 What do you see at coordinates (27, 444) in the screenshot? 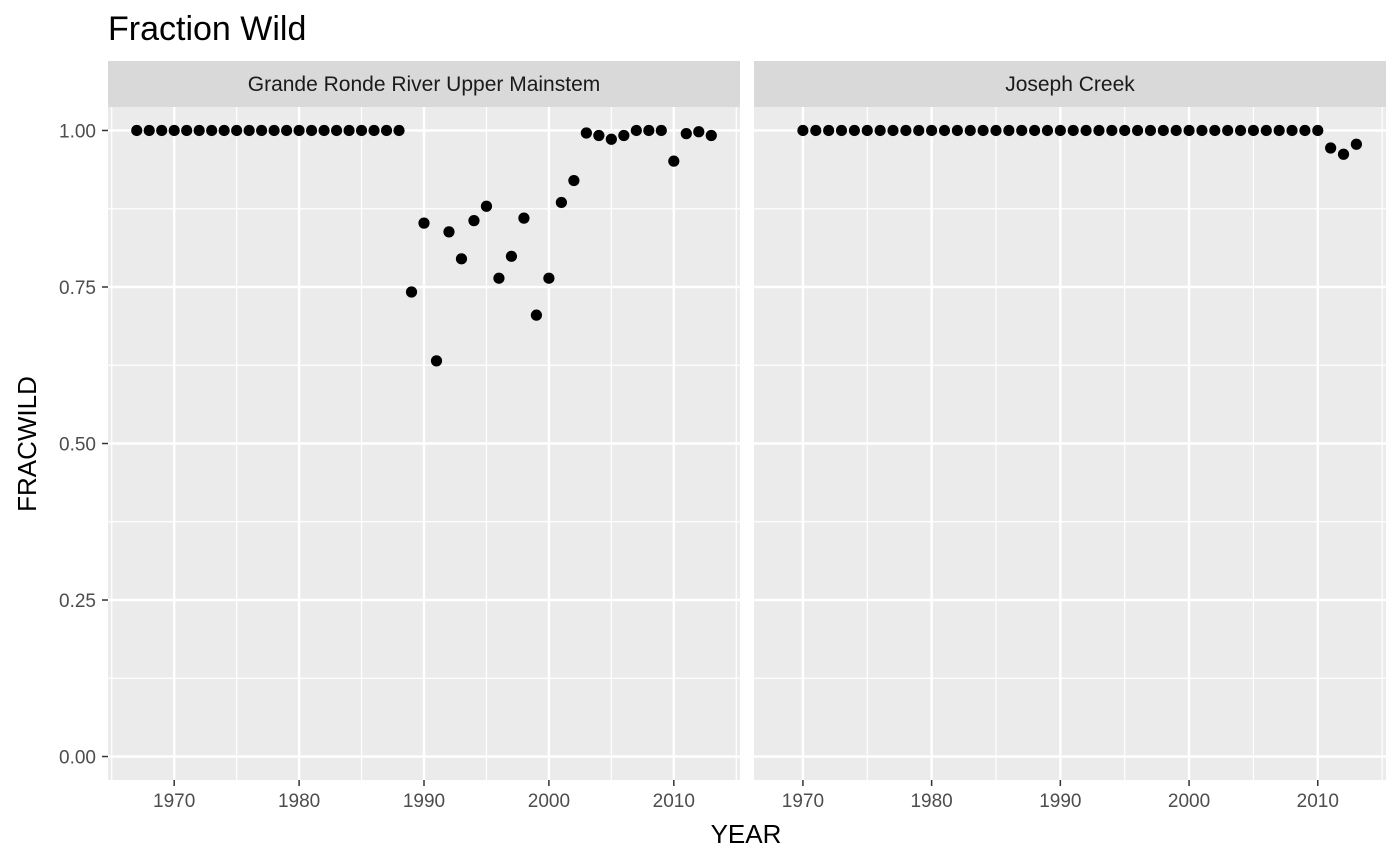
I see `y-axis-title: FRACWILD` at bounding box center [27, 444].